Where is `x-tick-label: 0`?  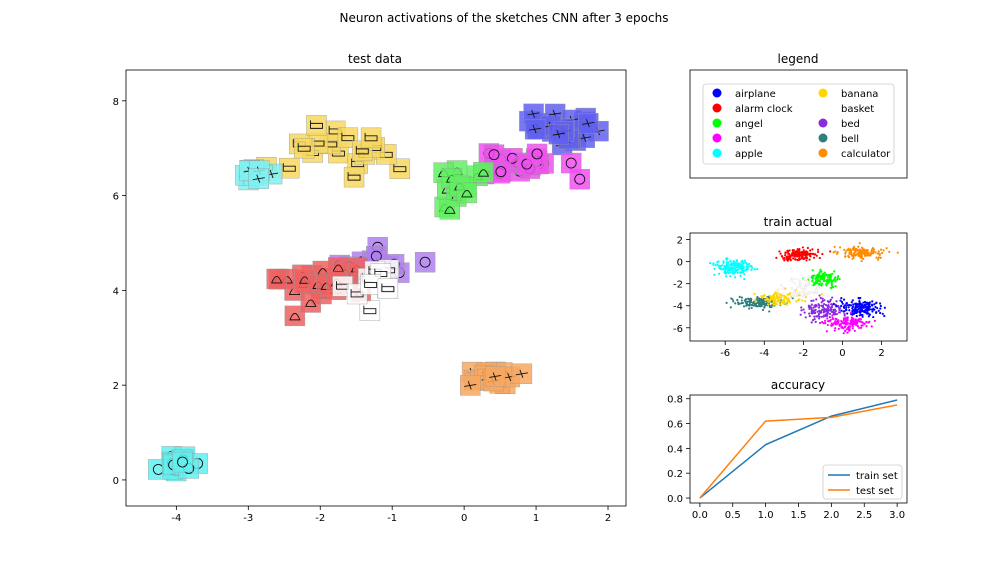
x-tick-label: 0 is located at coordinates (842, 353).